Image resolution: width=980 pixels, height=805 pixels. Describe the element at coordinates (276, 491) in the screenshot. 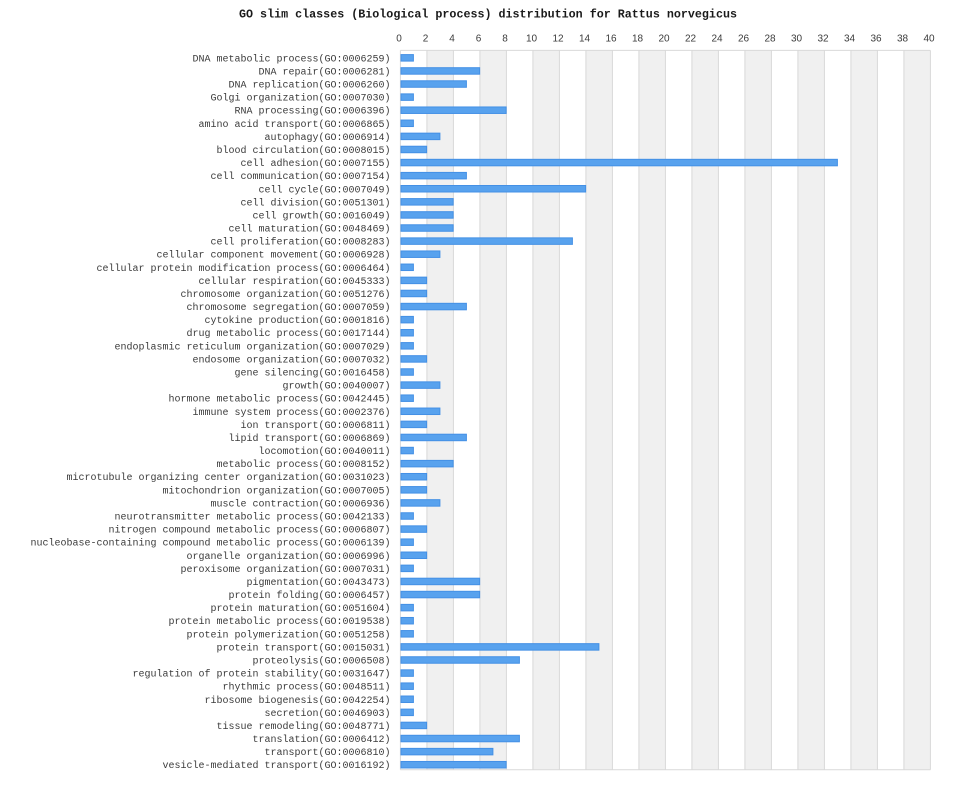

I see `svg-text:mitochondrion organization(GO:: mitochondrion organization(GO:0007005)` at that location.